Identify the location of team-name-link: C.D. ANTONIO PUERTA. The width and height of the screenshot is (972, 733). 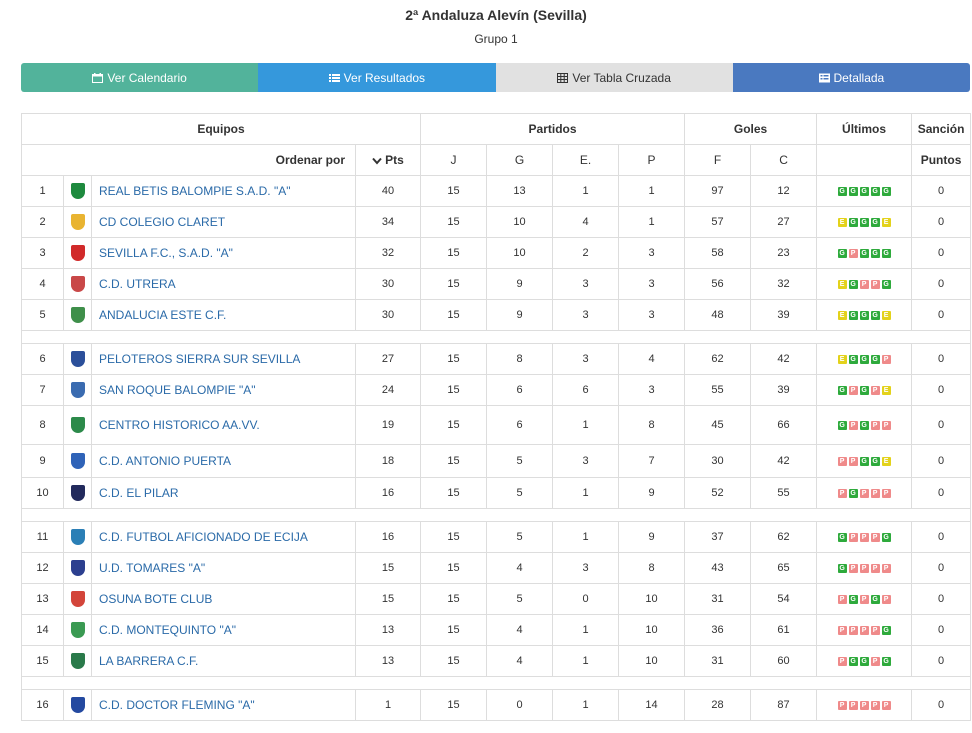
(223, 461).